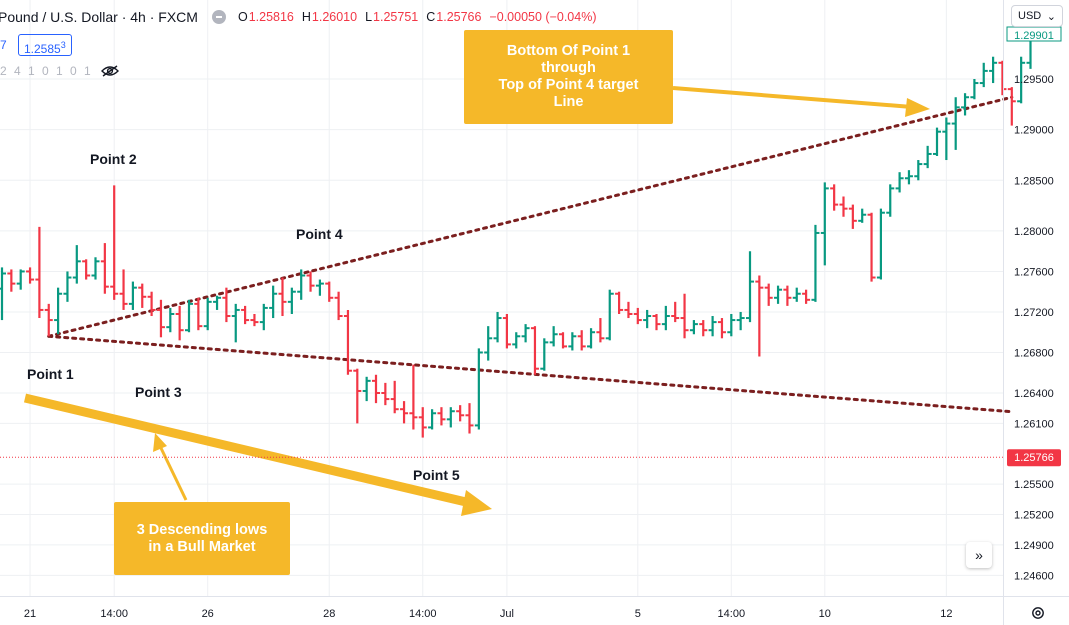  What do you see at coordinates (568, 68) in the screenshot?
I see `annotation-top-line-2: through` at bounding box center [568, 68].